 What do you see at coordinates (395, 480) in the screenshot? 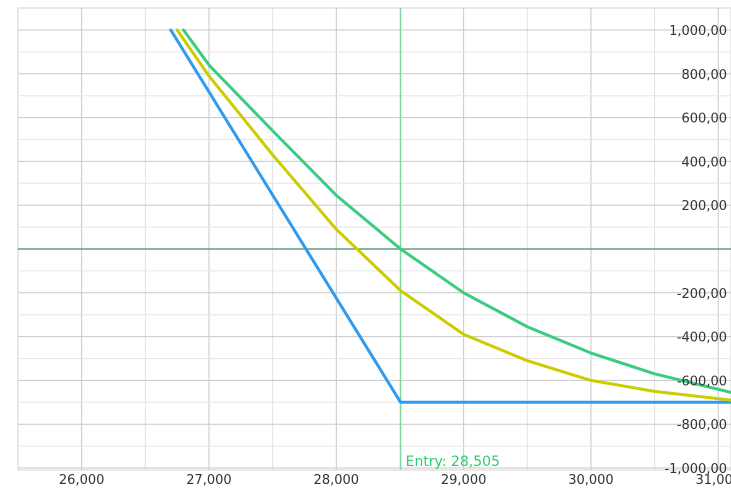
I see `x-axis: 26,000 27,000 28,000 29,000 30,000 31,000` at bounding box center [395, 480].